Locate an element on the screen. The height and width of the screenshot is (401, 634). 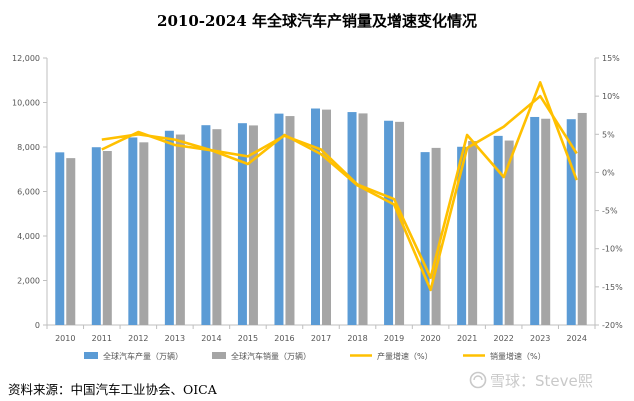
watermark-logo-mark is located at coordinates (478, 378).